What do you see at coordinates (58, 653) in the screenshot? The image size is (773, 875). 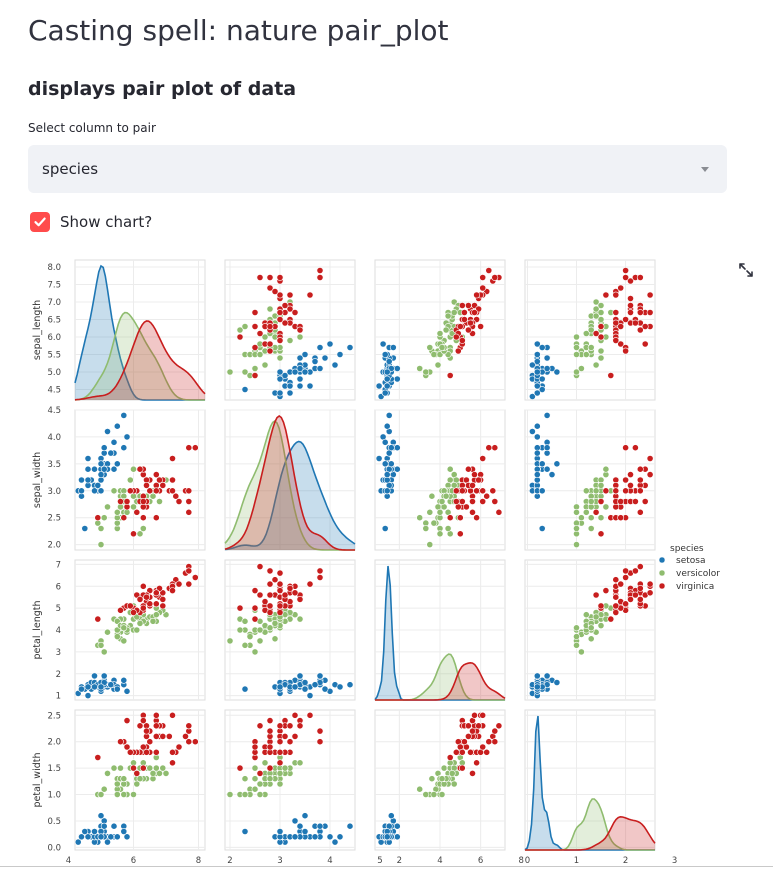 I see `y-tick-label: 3` at bounding box center [58, 653].